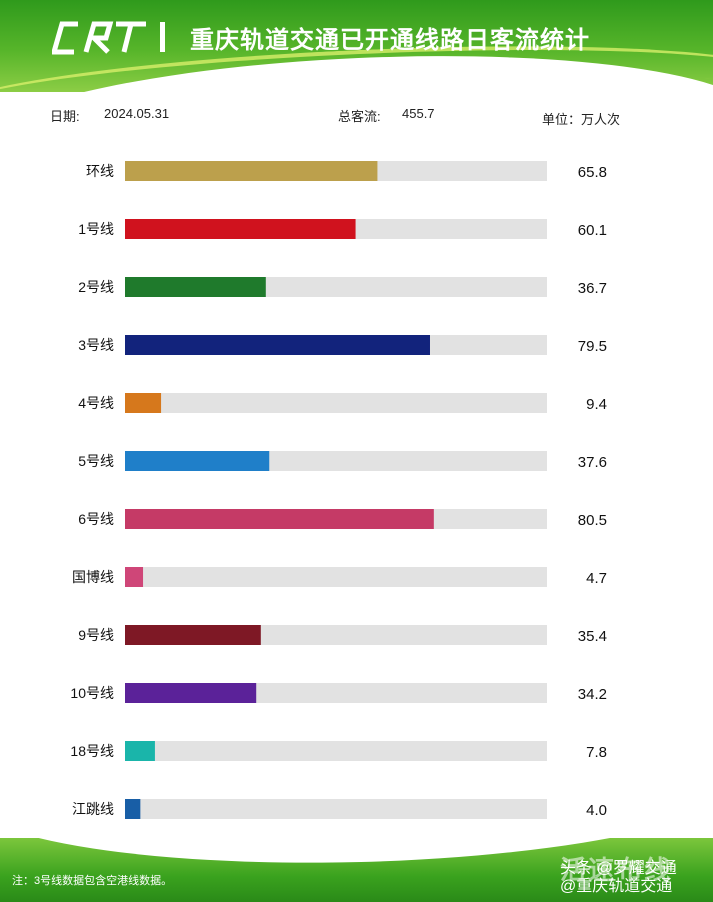 This screenshot has height=902, width=713. I want to click on total-value: 455.7, so click(418, 113).